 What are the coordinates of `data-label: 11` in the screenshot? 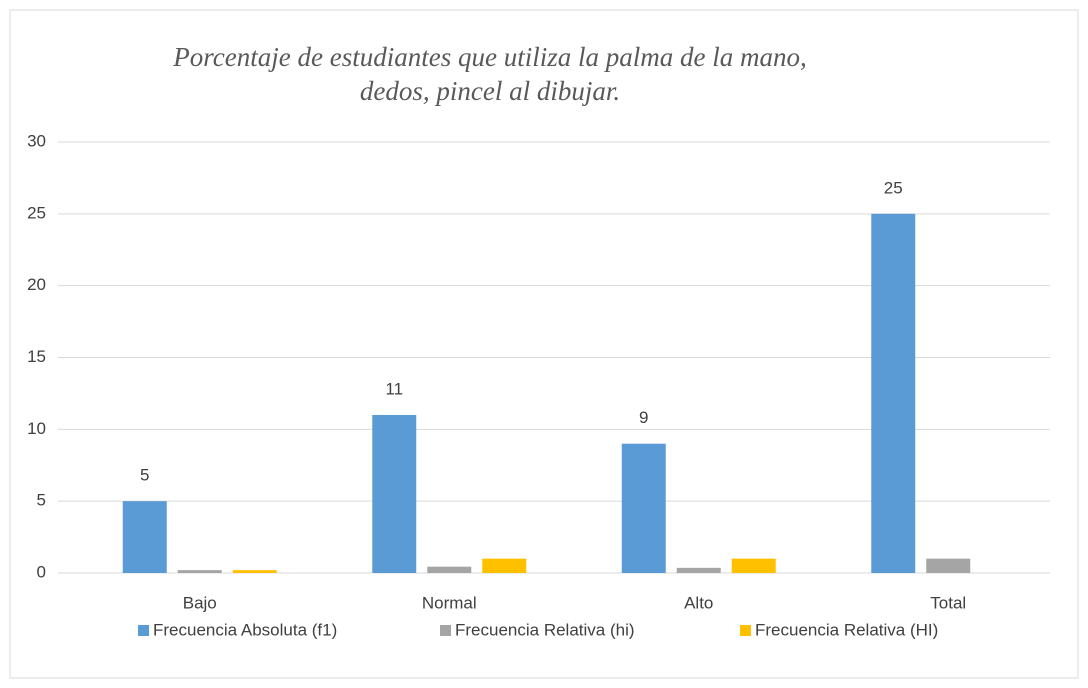 It's located at (394, 388).